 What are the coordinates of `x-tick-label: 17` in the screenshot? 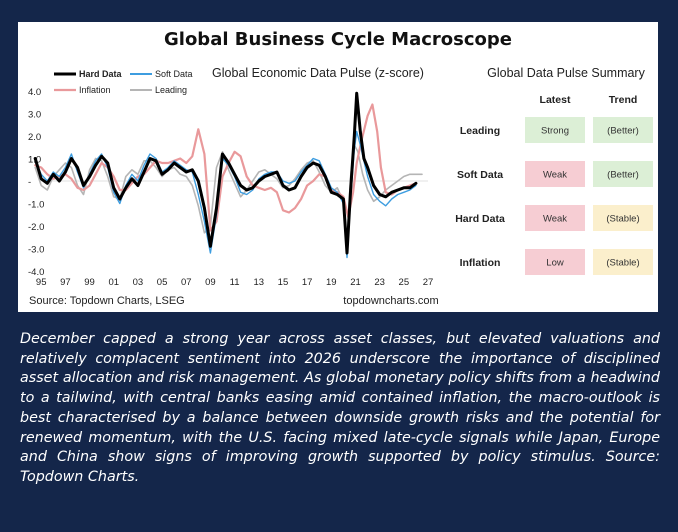 It's located at (307, 282).